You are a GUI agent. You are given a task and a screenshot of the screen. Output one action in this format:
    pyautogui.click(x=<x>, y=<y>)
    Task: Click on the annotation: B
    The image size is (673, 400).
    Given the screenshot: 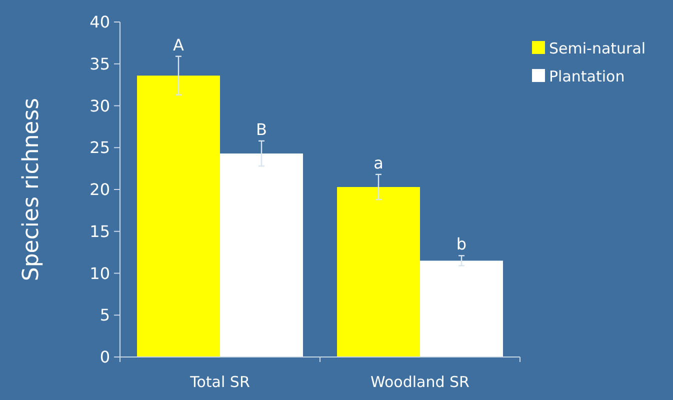 What is the action you would take?
    pyautogui.click(x=261, y=129)
    